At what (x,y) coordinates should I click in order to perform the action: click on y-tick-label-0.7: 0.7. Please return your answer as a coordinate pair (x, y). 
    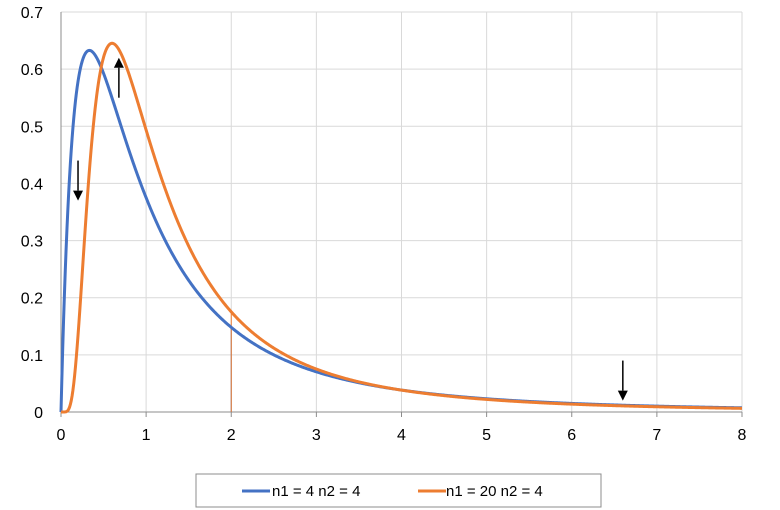
    Looking at the image, I should click on (32, 13).